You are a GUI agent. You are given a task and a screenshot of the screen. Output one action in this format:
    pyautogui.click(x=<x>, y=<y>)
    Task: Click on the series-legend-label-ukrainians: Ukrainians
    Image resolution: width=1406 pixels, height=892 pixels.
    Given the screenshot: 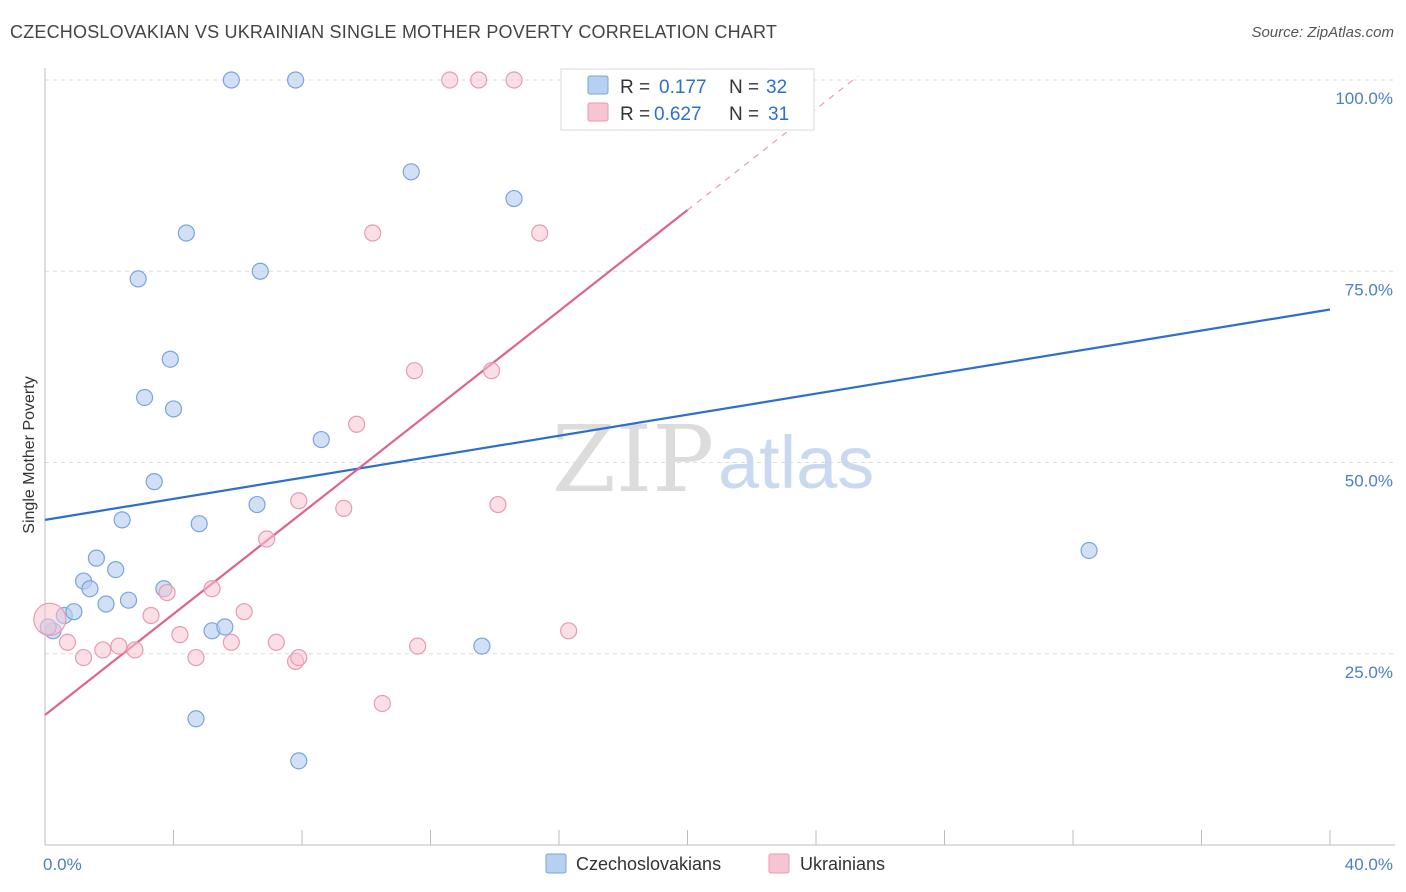 What is the action you would take?
    pyautogui.click(x=842, y=864)
    